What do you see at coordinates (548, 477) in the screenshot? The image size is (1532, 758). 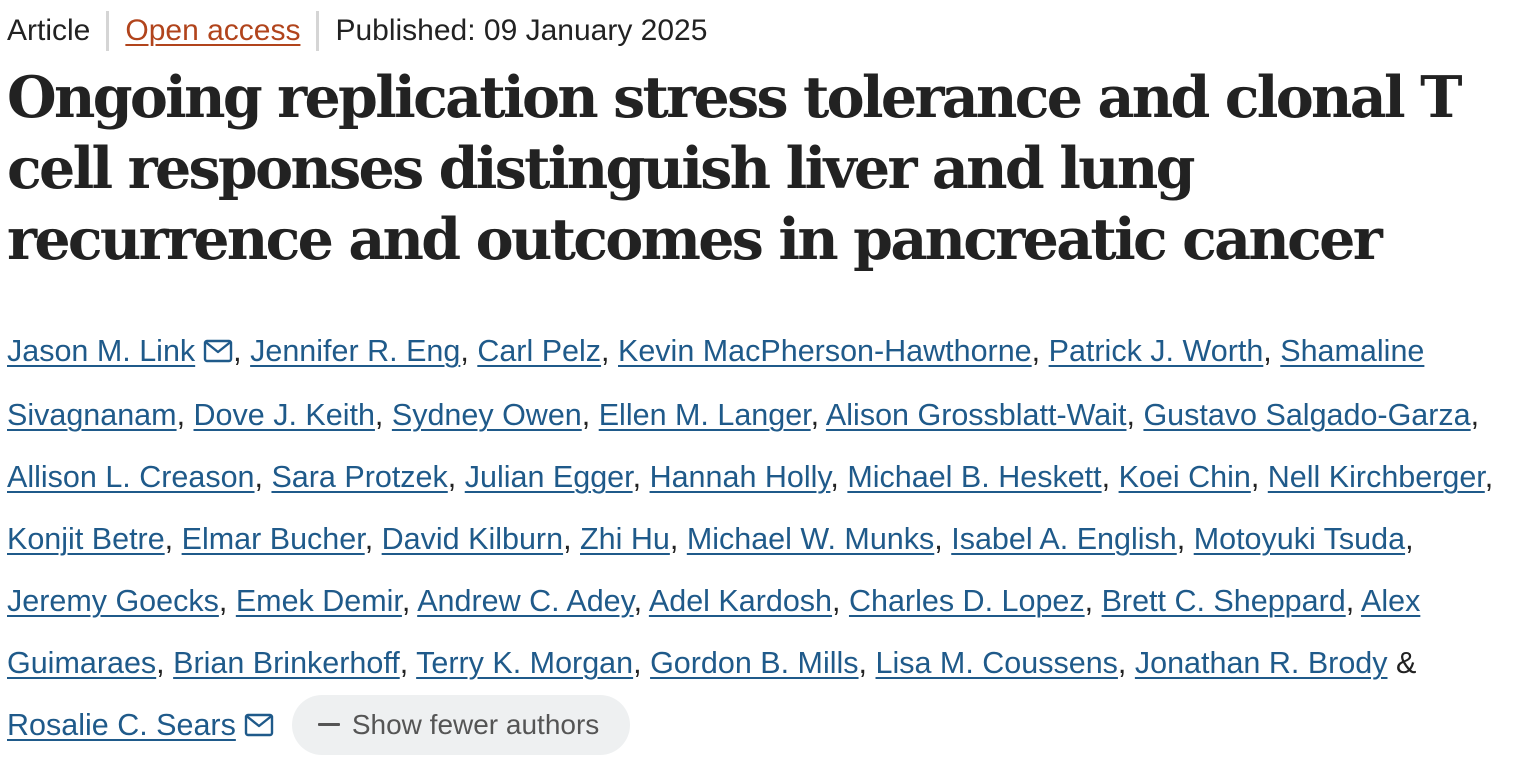 I see `author-link: Julian Egger` at bounding box center [548, 477].